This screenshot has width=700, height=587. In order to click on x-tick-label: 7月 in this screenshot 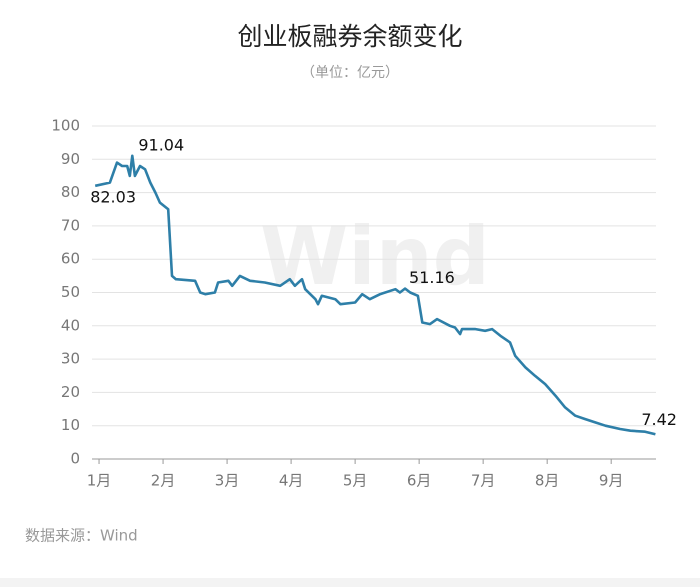, I will do `click(483, 481)`.